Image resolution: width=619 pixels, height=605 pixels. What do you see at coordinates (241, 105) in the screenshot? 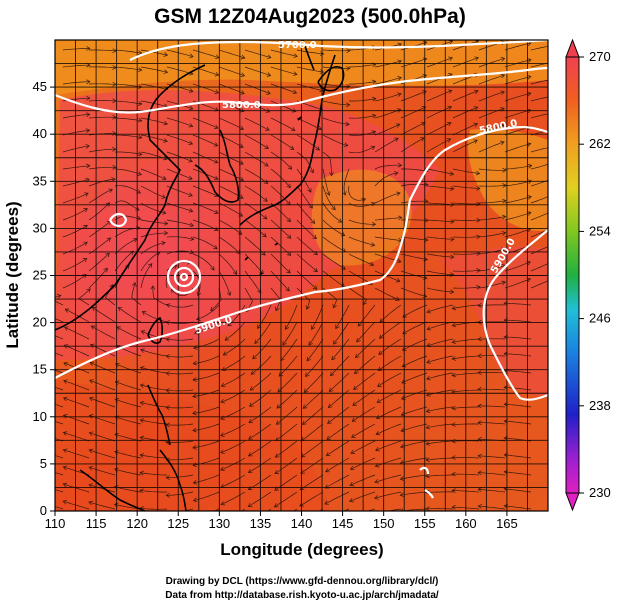
I see `contour-label-5800-west: 5800.0` at bounding box center [241, 105].